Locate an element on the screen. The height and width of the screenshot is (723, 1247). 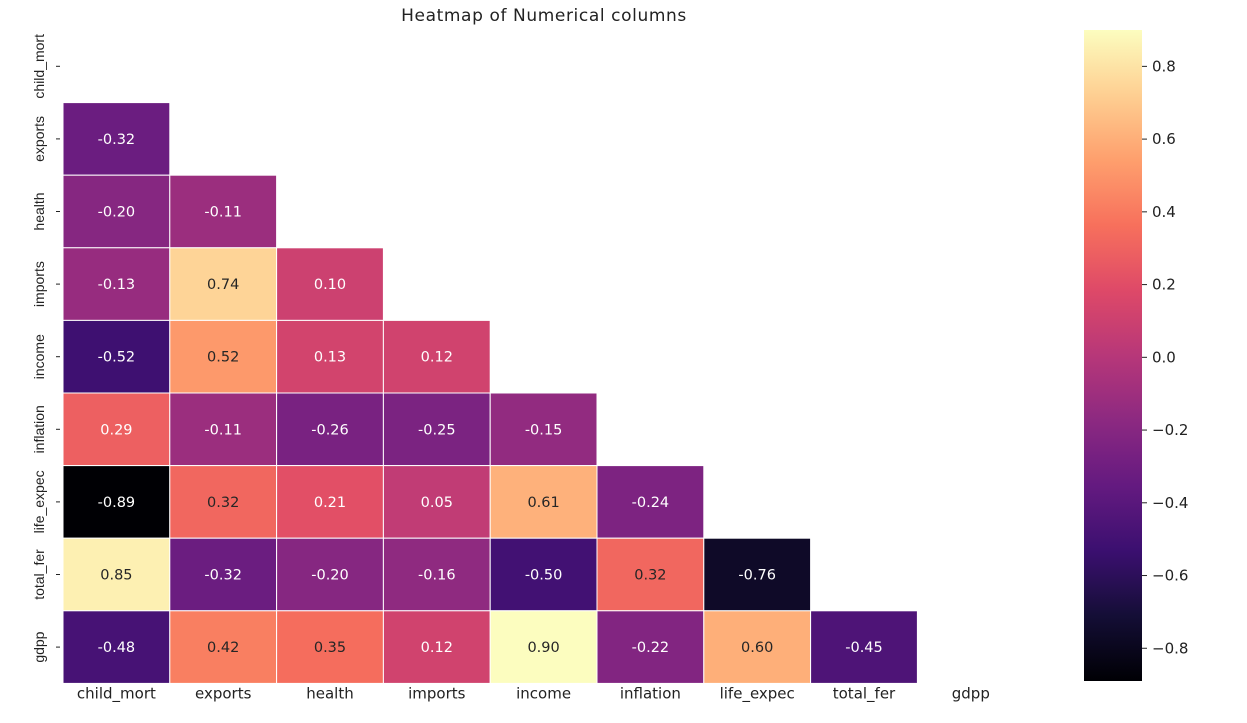
y-tick-label: gdpp is located at coordinates (39, 646).